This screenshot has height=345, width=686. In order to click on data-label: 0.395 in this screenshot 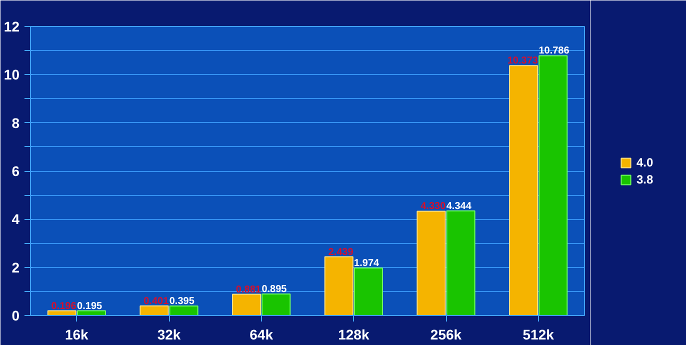, I will do `click(182, 301)`.